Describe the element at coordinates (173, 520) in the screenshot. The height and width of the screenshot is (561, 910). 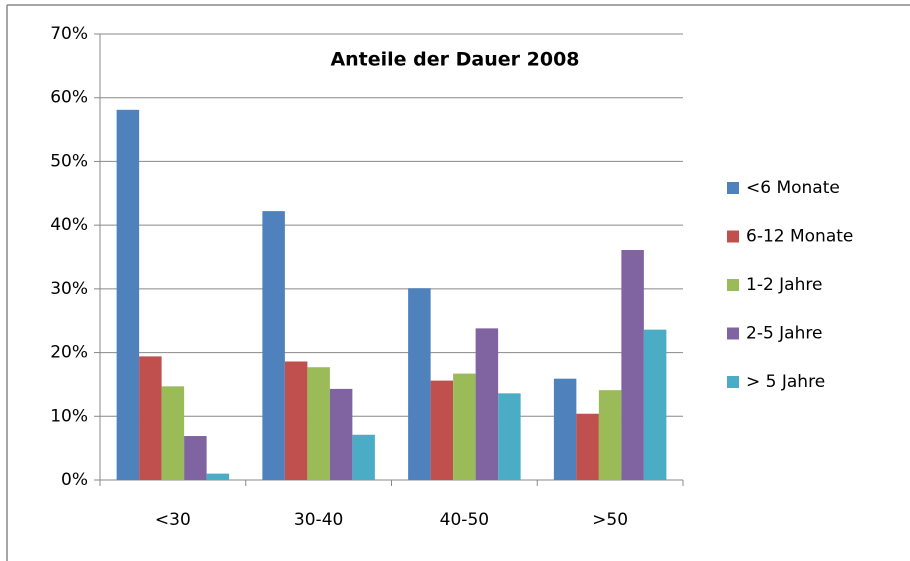
I see `x-tick-label: <30` at that location.